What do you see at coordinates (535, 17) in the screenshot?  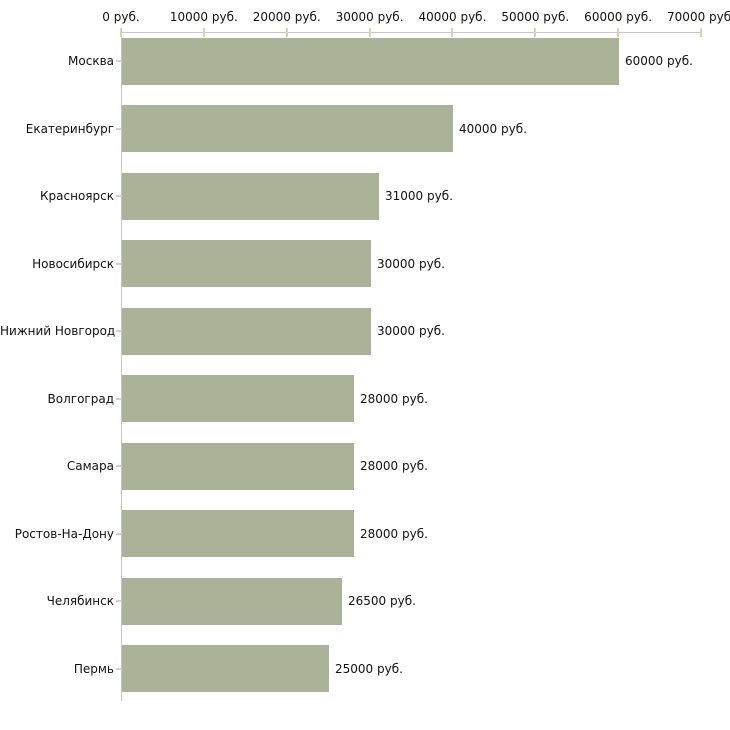 I see `x-tick-label: 50000 руб.` at bounding box center [535, 17].